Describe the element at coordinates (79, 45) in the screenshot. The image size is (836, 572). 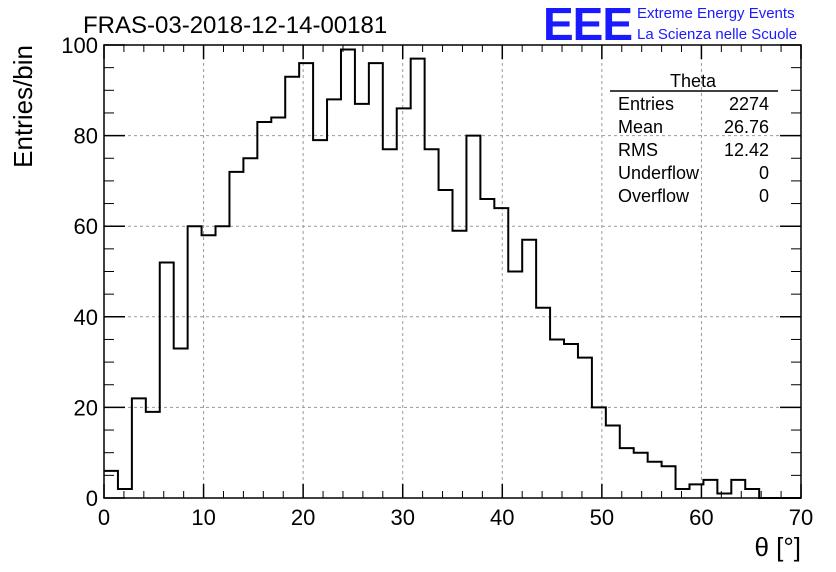
I see `y-tick-label: 100` at that location.